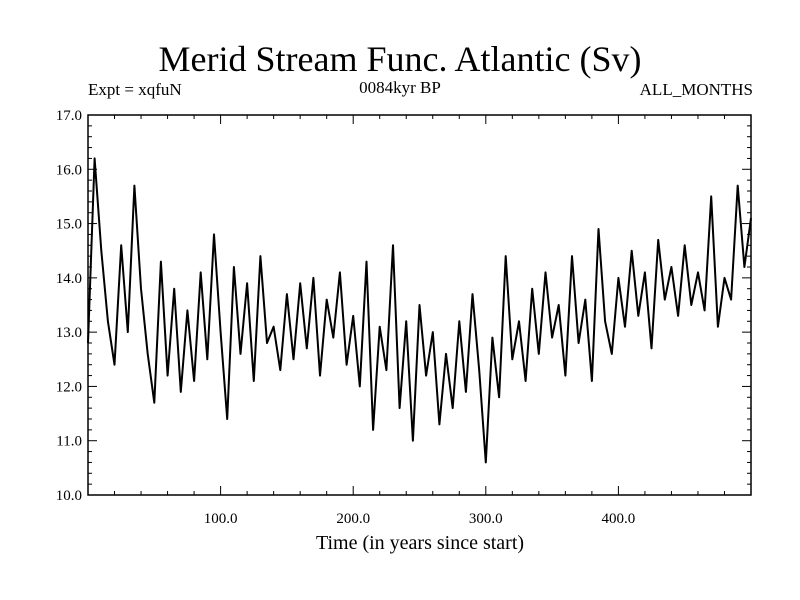 The image size is (800, 600). I want to click on y-tick-label: 14.0, so click(69, 279).